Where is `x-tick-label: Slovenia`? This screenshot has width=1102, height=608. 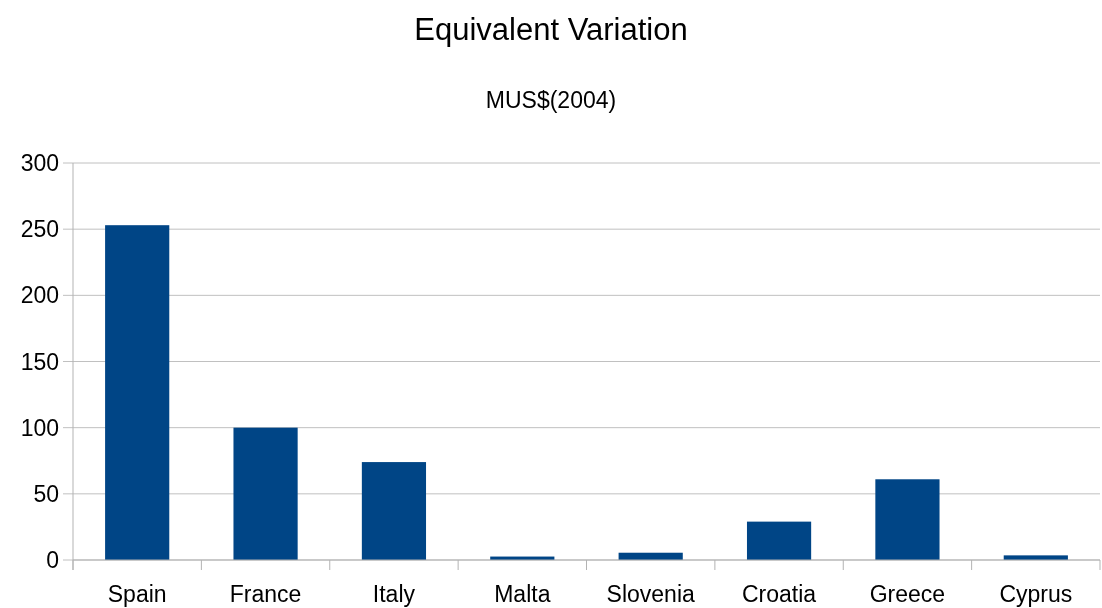
x-tick-label: Slovenia is located at coordinates (651, 594).